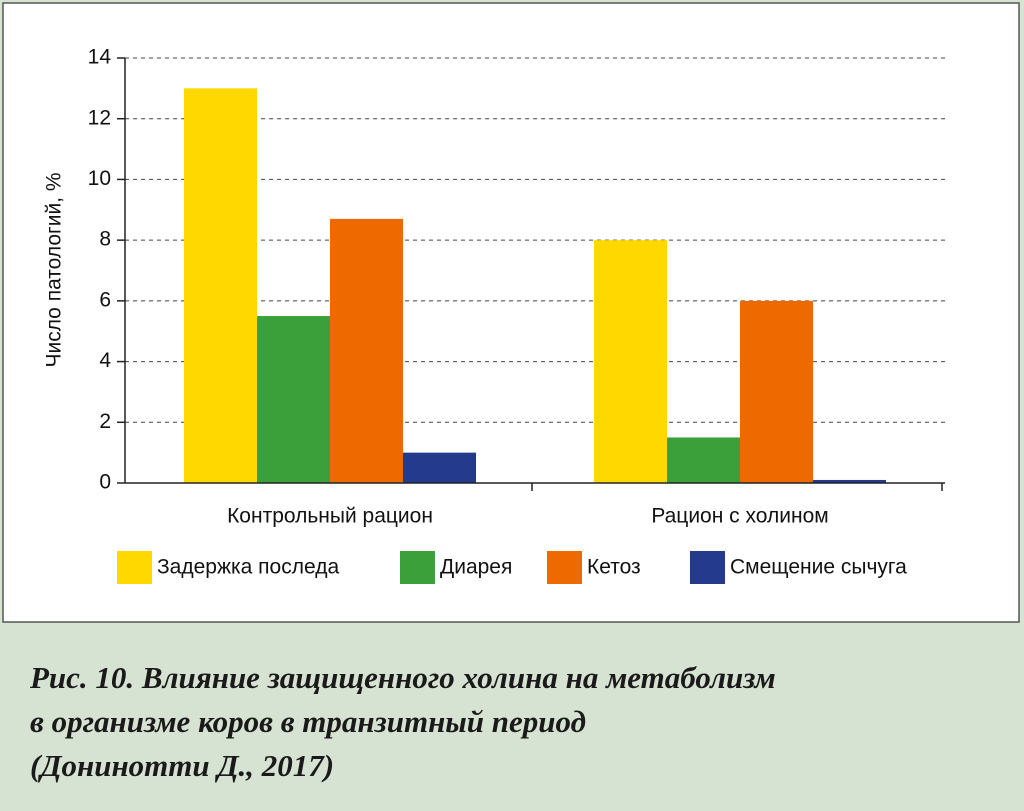 The image size is (1024, 811). I want to click on y-tick-label: 0, so click(105, 482).